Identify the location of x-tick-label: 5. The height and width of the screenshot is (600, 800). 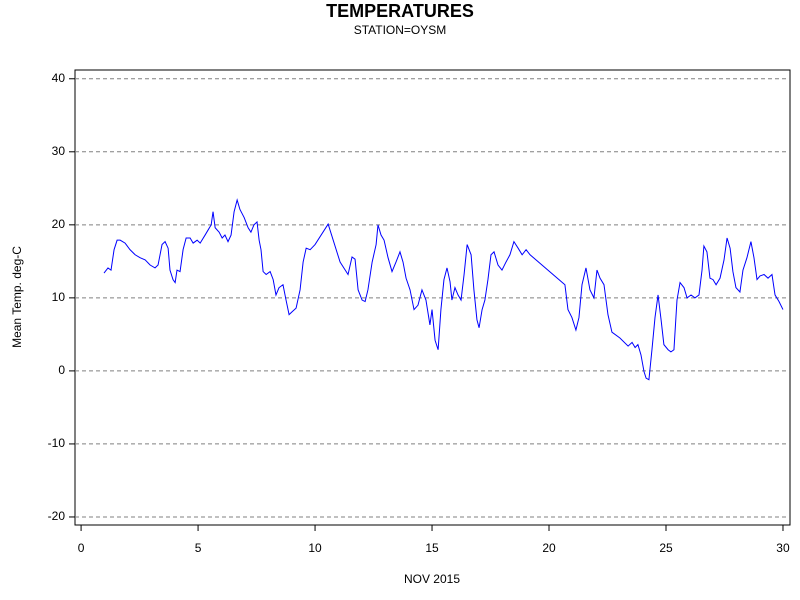
(198, 548).